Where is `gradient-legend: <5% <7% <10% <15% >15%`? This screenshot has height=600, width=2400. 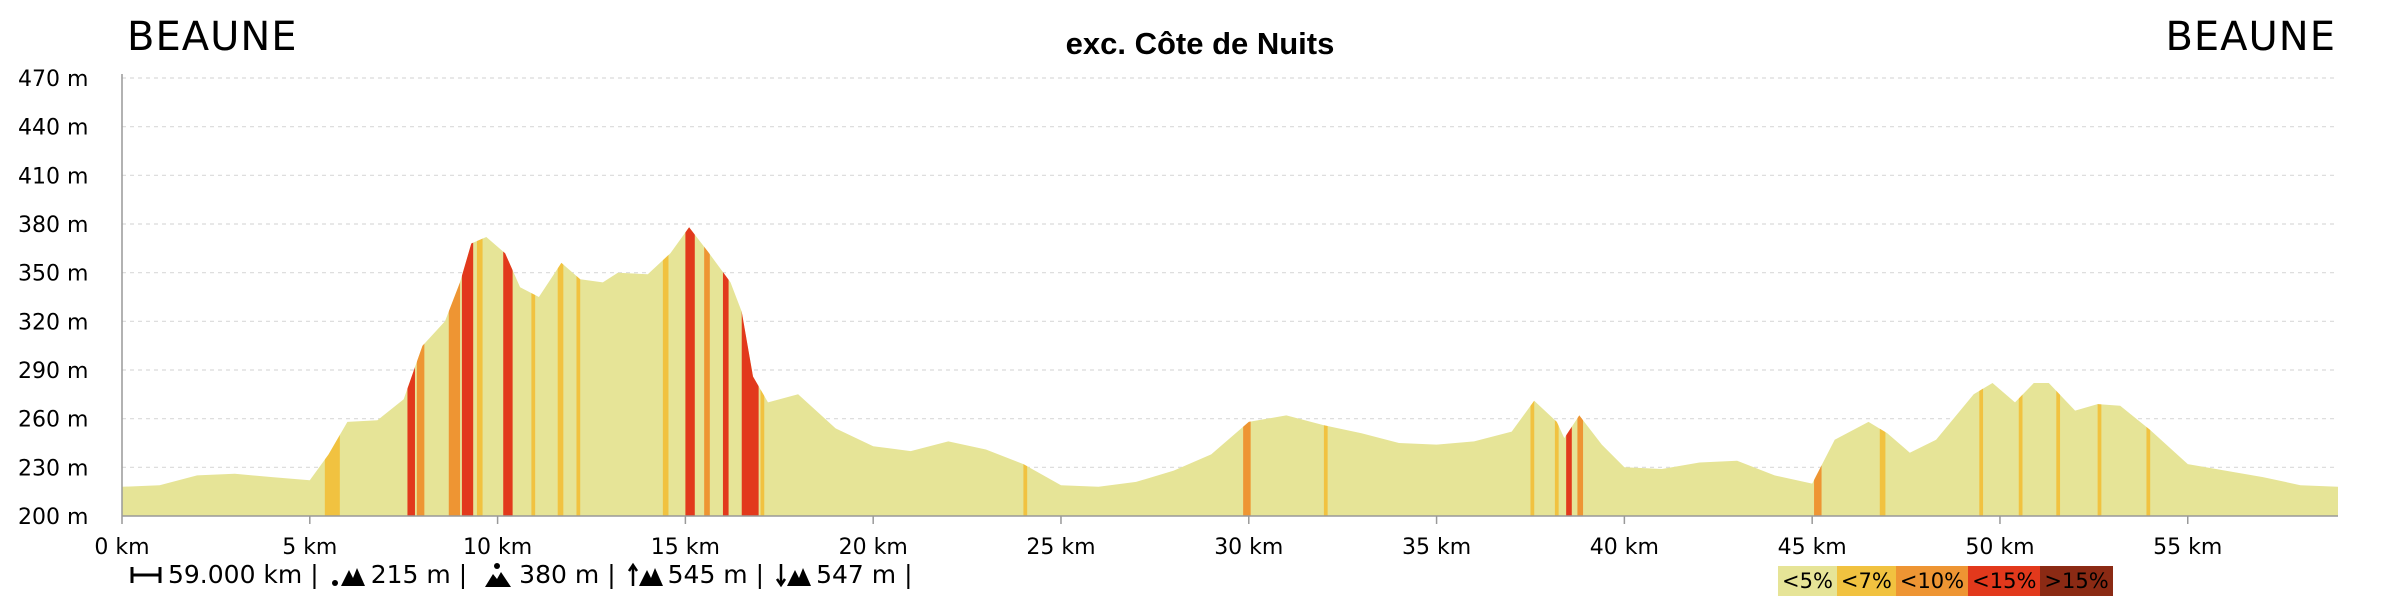
gradient-legend: <5% <7% <10% <15% >15% is located at coordinates (1945, 581).